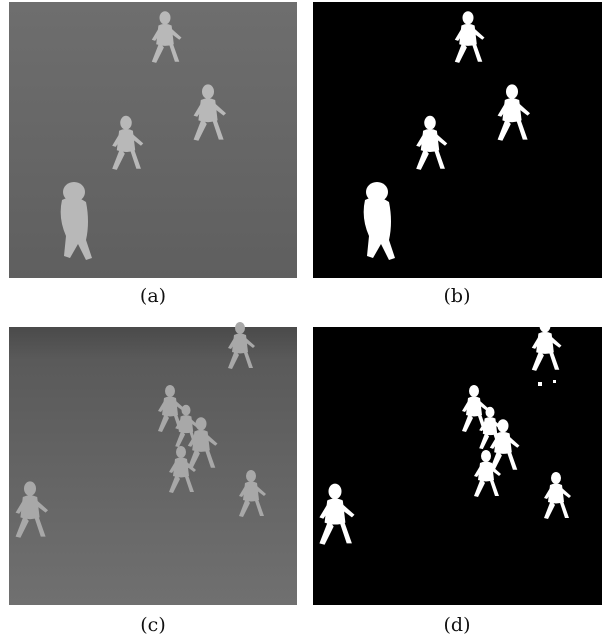 The height and width of the screenshot is (641, 606). I want to click on caption: (a), so click(153, 296).